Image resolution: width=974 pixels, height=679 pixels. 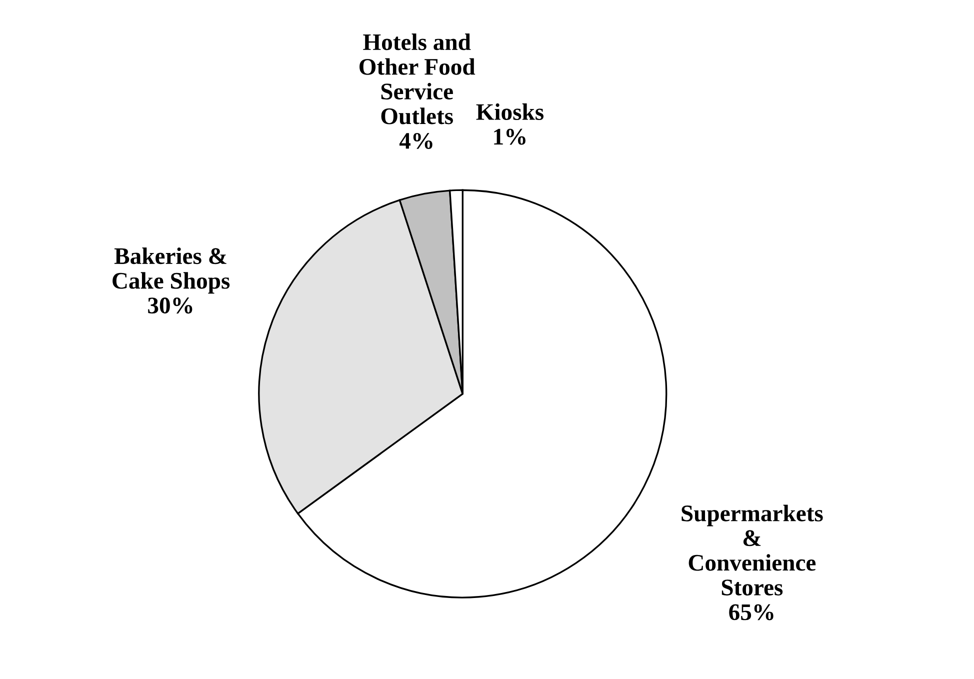 What do you see at coordinates (510, 111) in the screenshot?
I see `slice-label: Kiosks` at bounding box center [510, 111].